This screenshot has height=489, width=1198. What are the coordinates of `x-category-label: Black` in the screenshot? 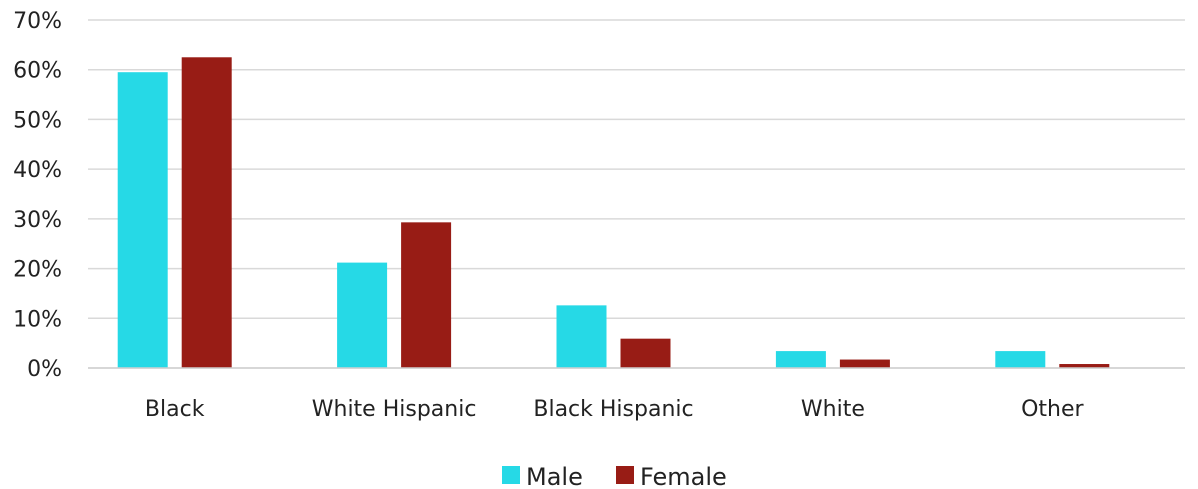 It's located at (175, 409).